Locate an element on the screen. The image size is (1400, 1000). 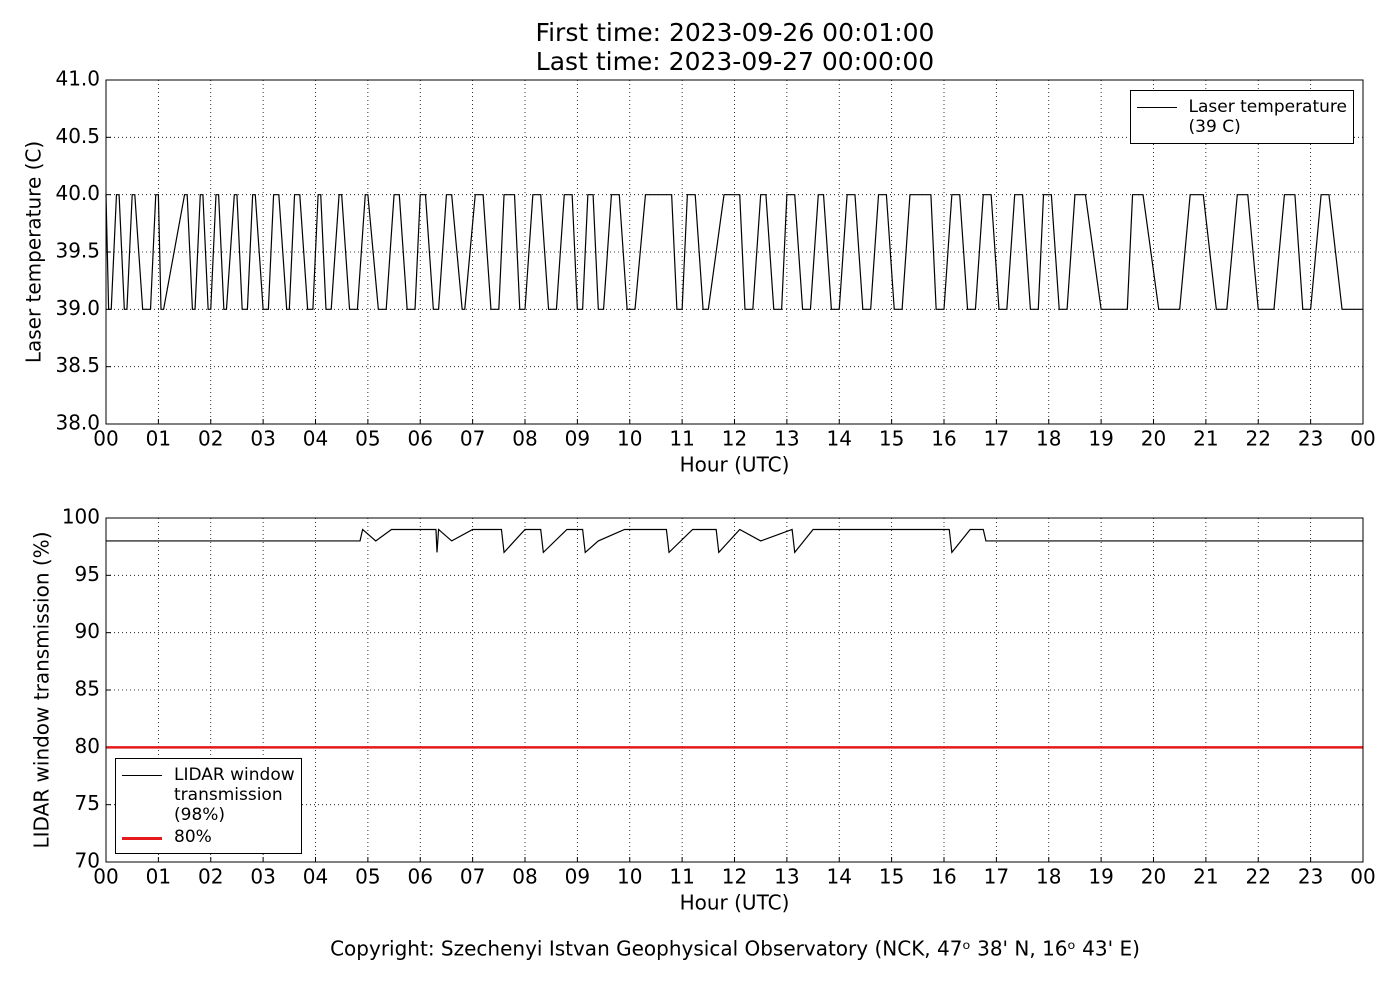
y-tick-label: 95 is located at coordinates (87, 574).